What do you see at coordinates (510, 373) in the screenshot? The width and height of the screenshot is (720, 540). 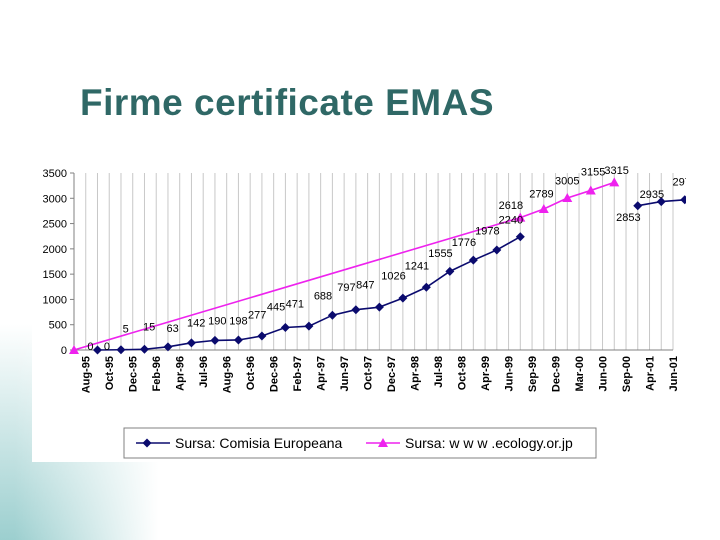 I see `x-tick-label: Jun-99` at bounding box center [510, 373].